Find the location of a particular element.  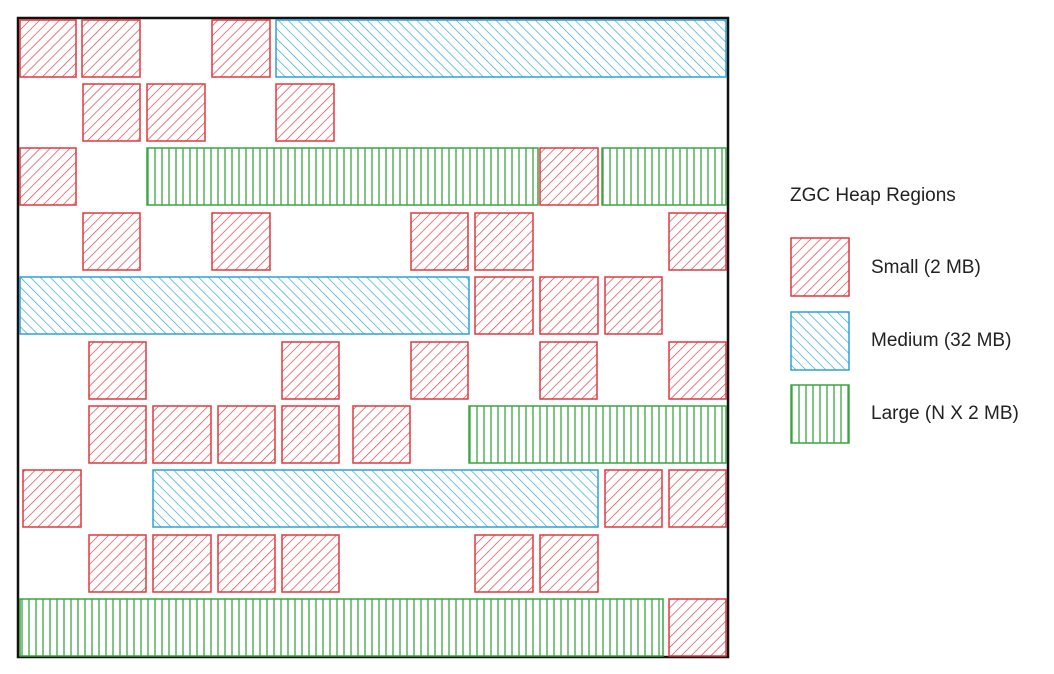

legend-label: Small (2 MB) is located at coordinates (926, 267).